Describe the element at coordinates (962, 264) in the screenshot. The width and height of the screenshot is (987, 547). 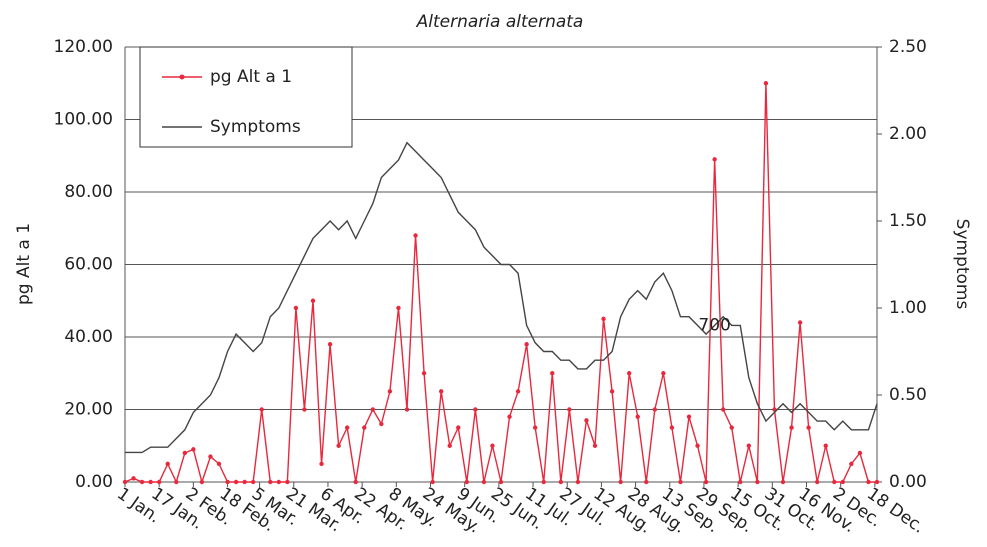
I see `y2-axis-label: Symptoms` at that location.